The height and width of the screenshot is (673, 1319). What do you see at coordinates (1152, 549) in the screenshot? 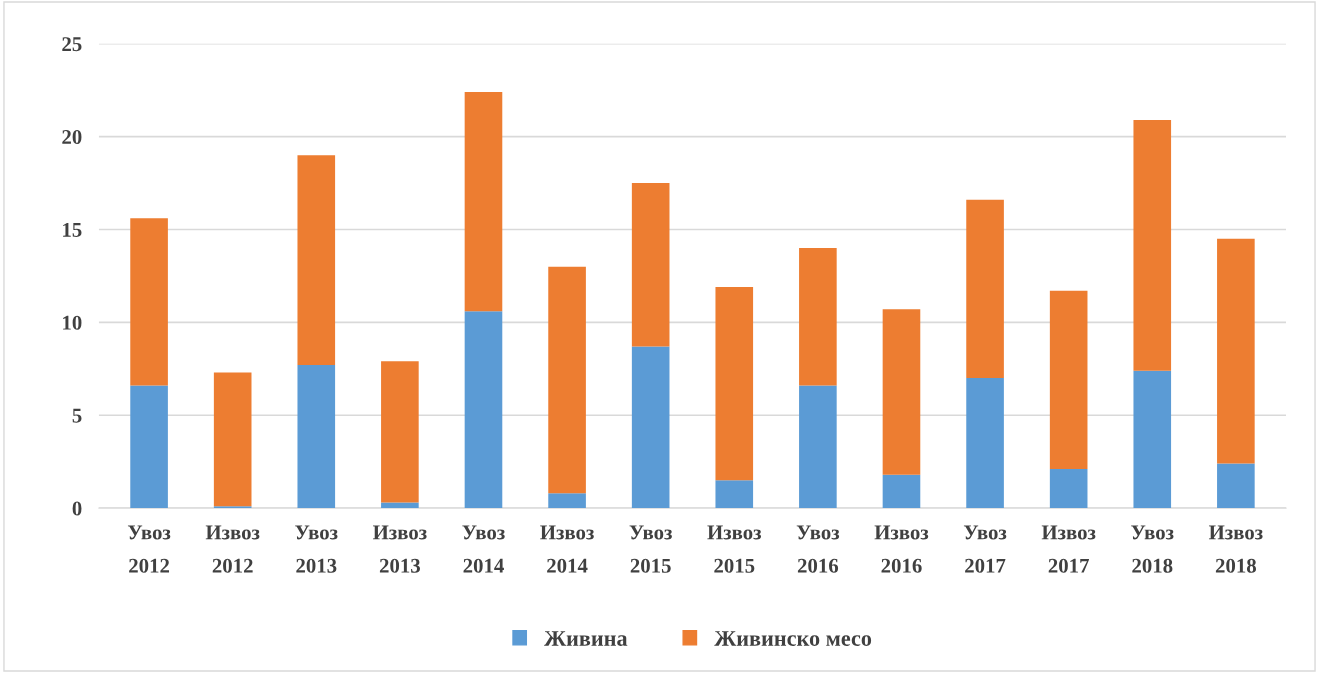
I see `x-tick-label: Увоз 2018` at bounding box center [1152, 549].